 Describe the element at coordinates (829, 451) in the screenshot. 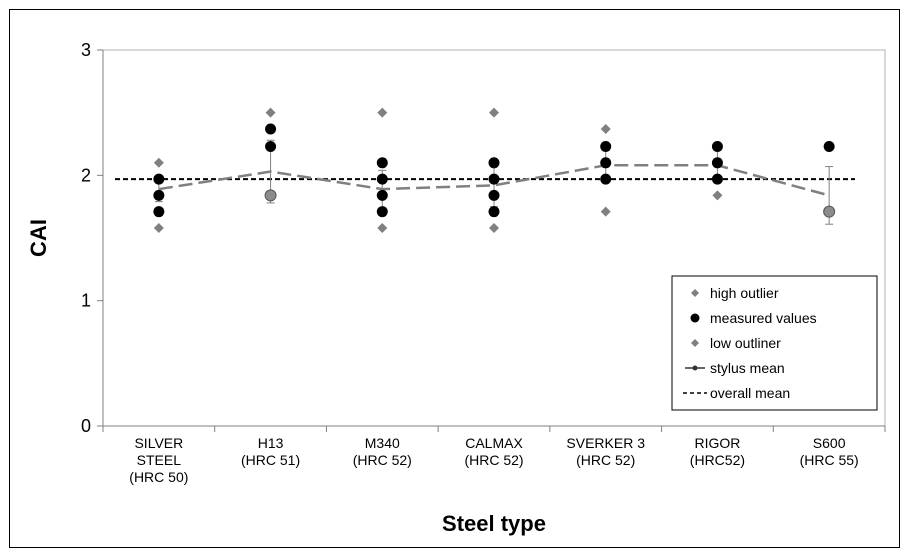

I see `x-tick-label: S600 (HRC 55)` at that location.